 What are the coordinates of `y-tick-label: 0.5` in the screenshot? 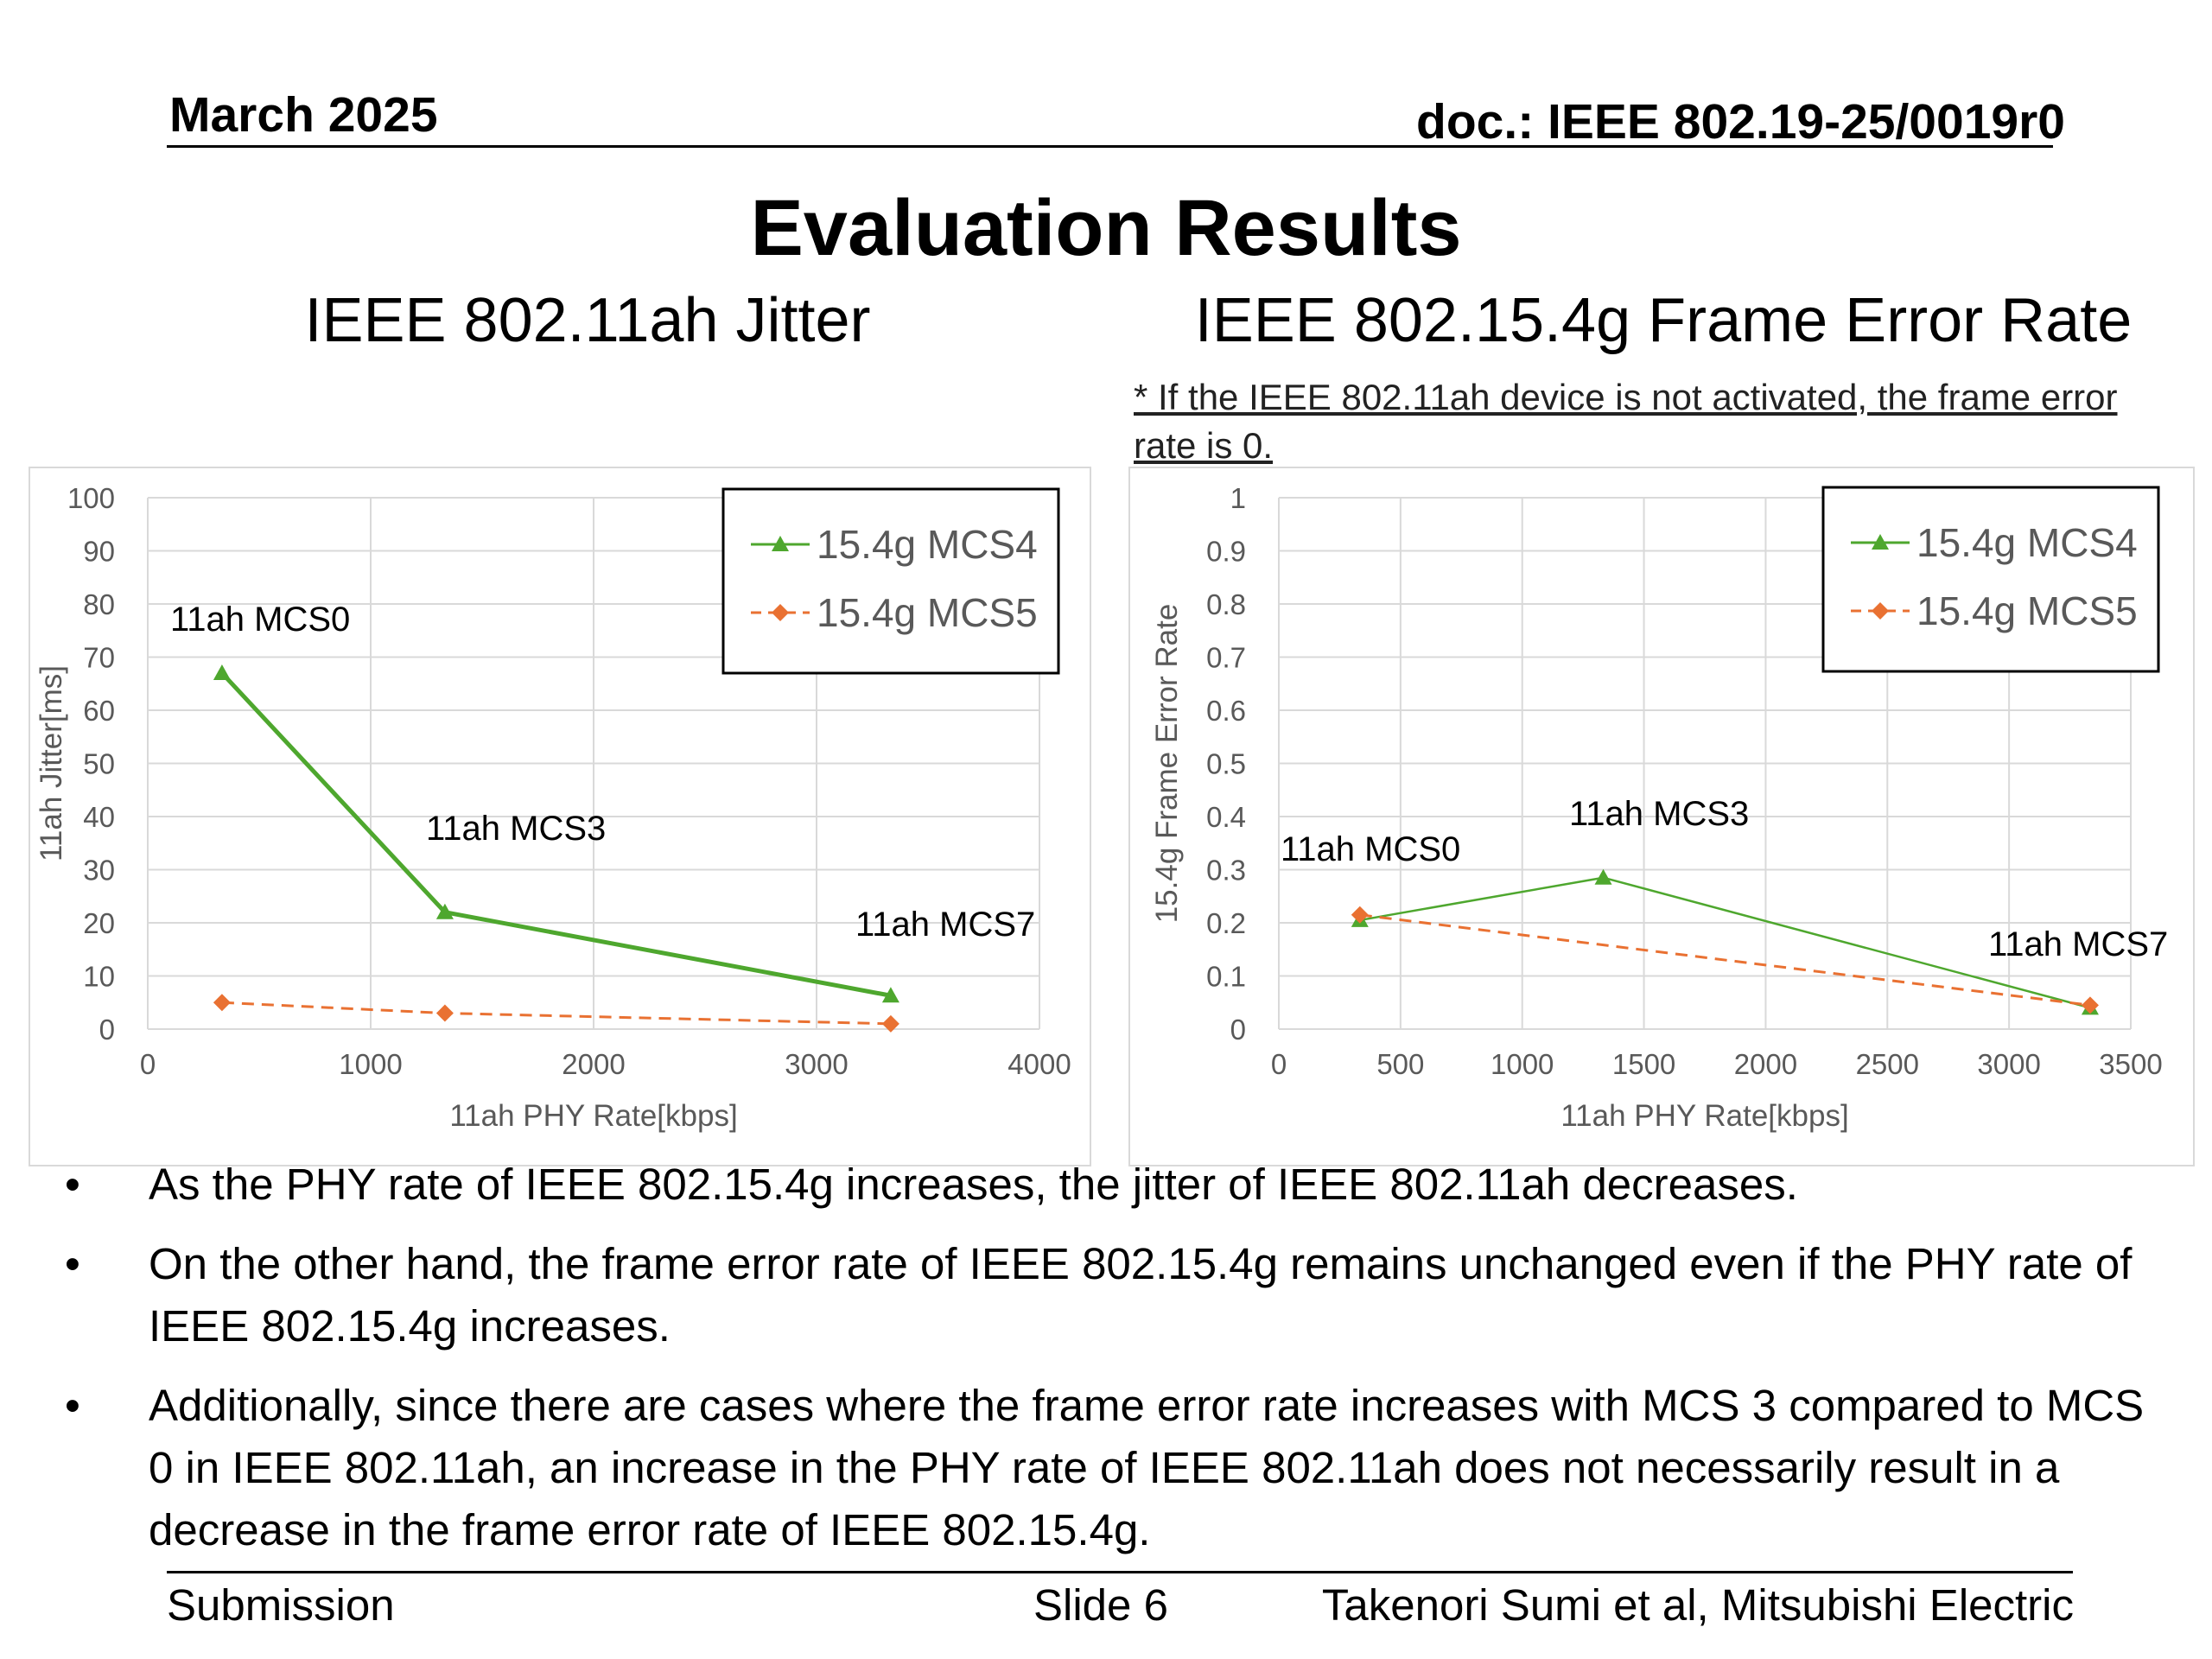 It's located at (1226, 764).